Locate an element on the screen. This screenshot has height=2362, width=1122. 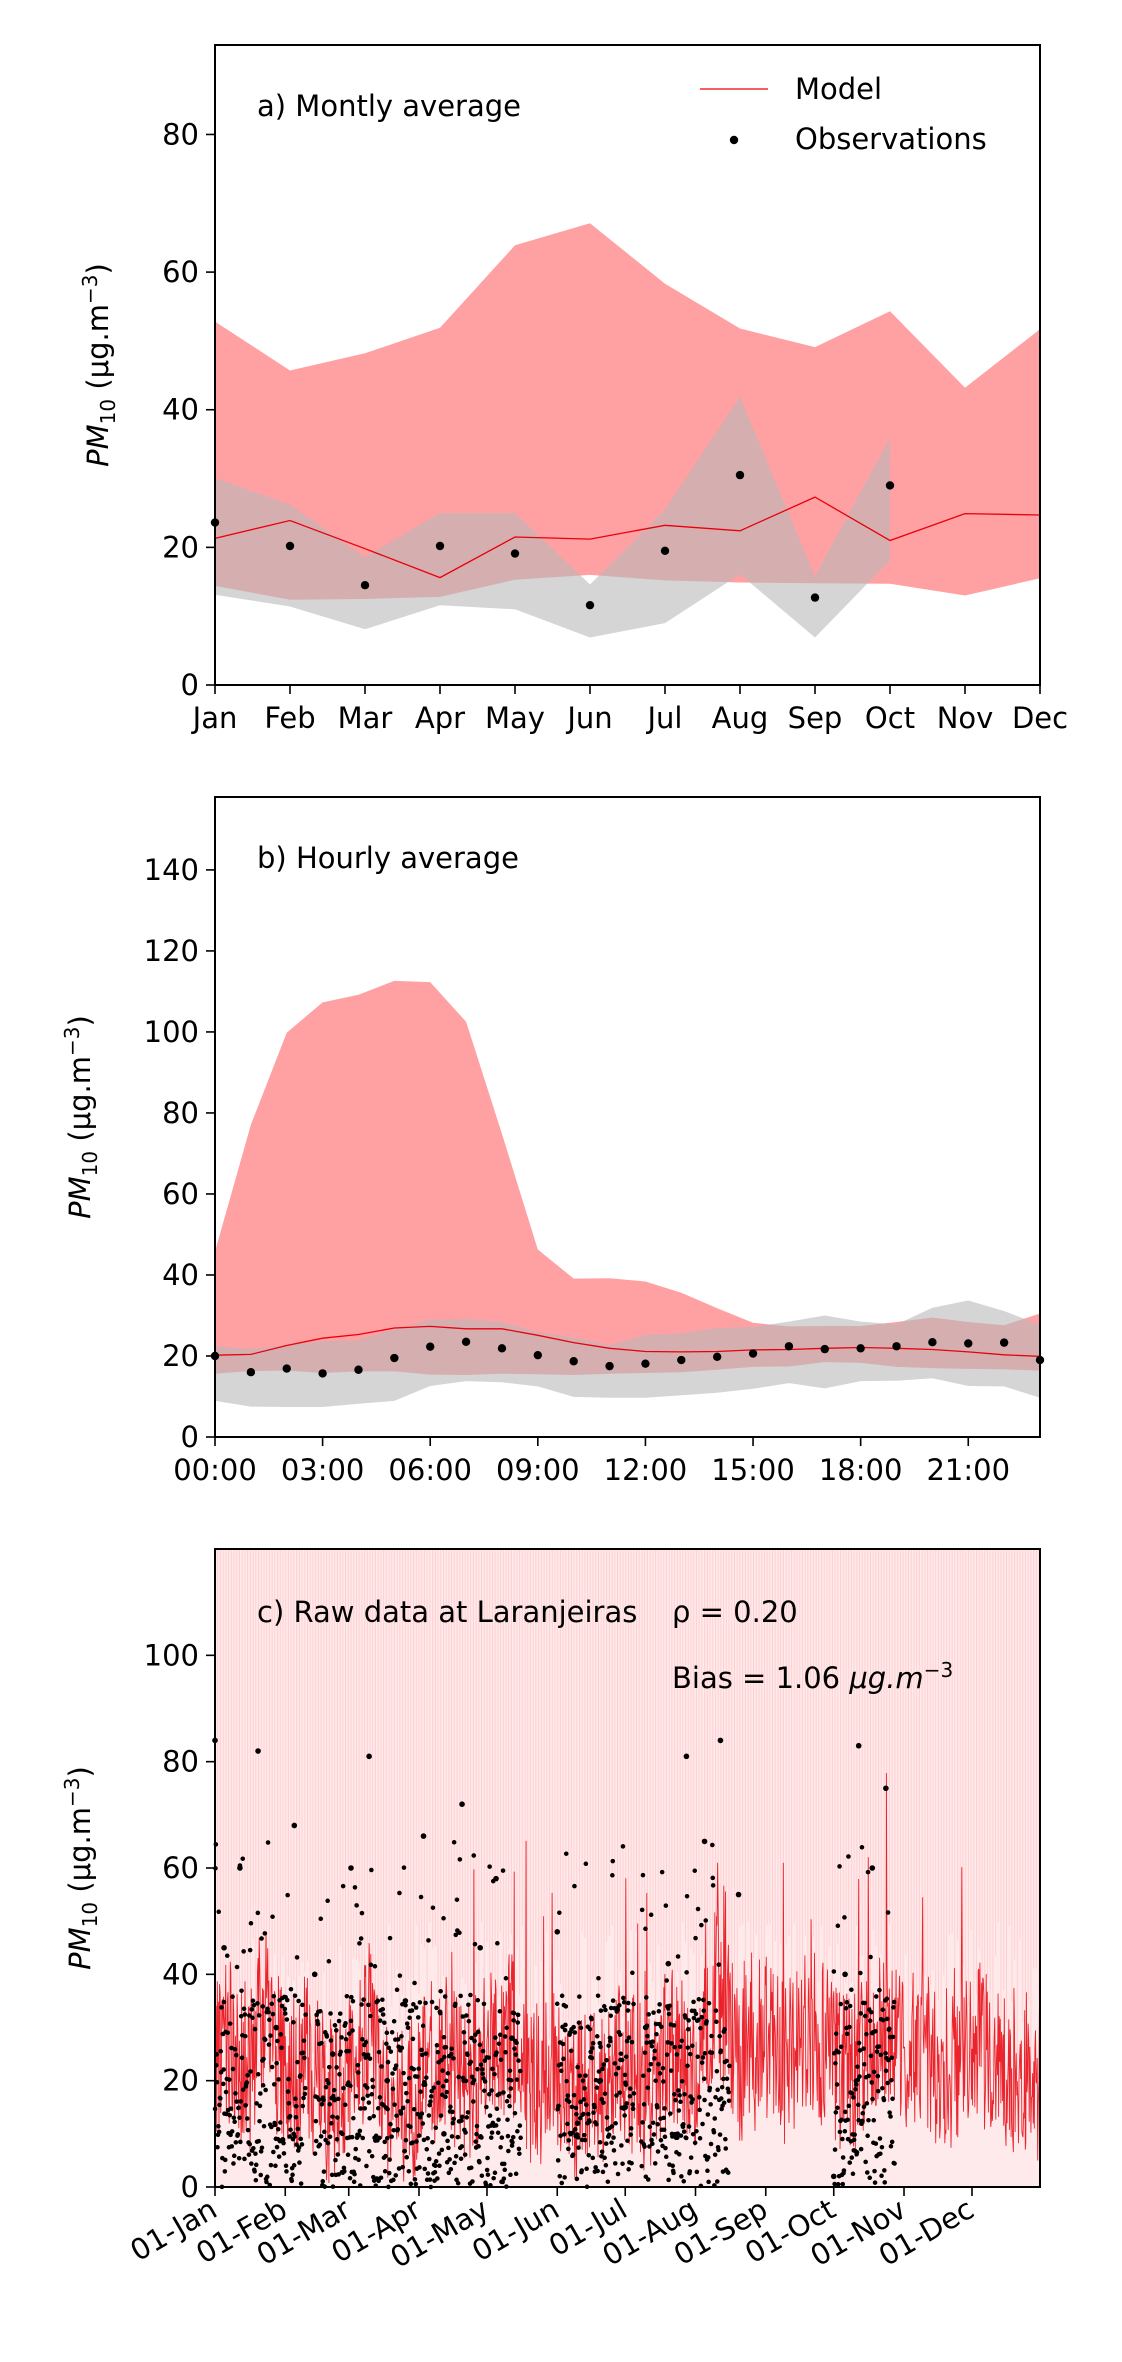
x-tick-label: Mar is located at coordinates (365, 718).